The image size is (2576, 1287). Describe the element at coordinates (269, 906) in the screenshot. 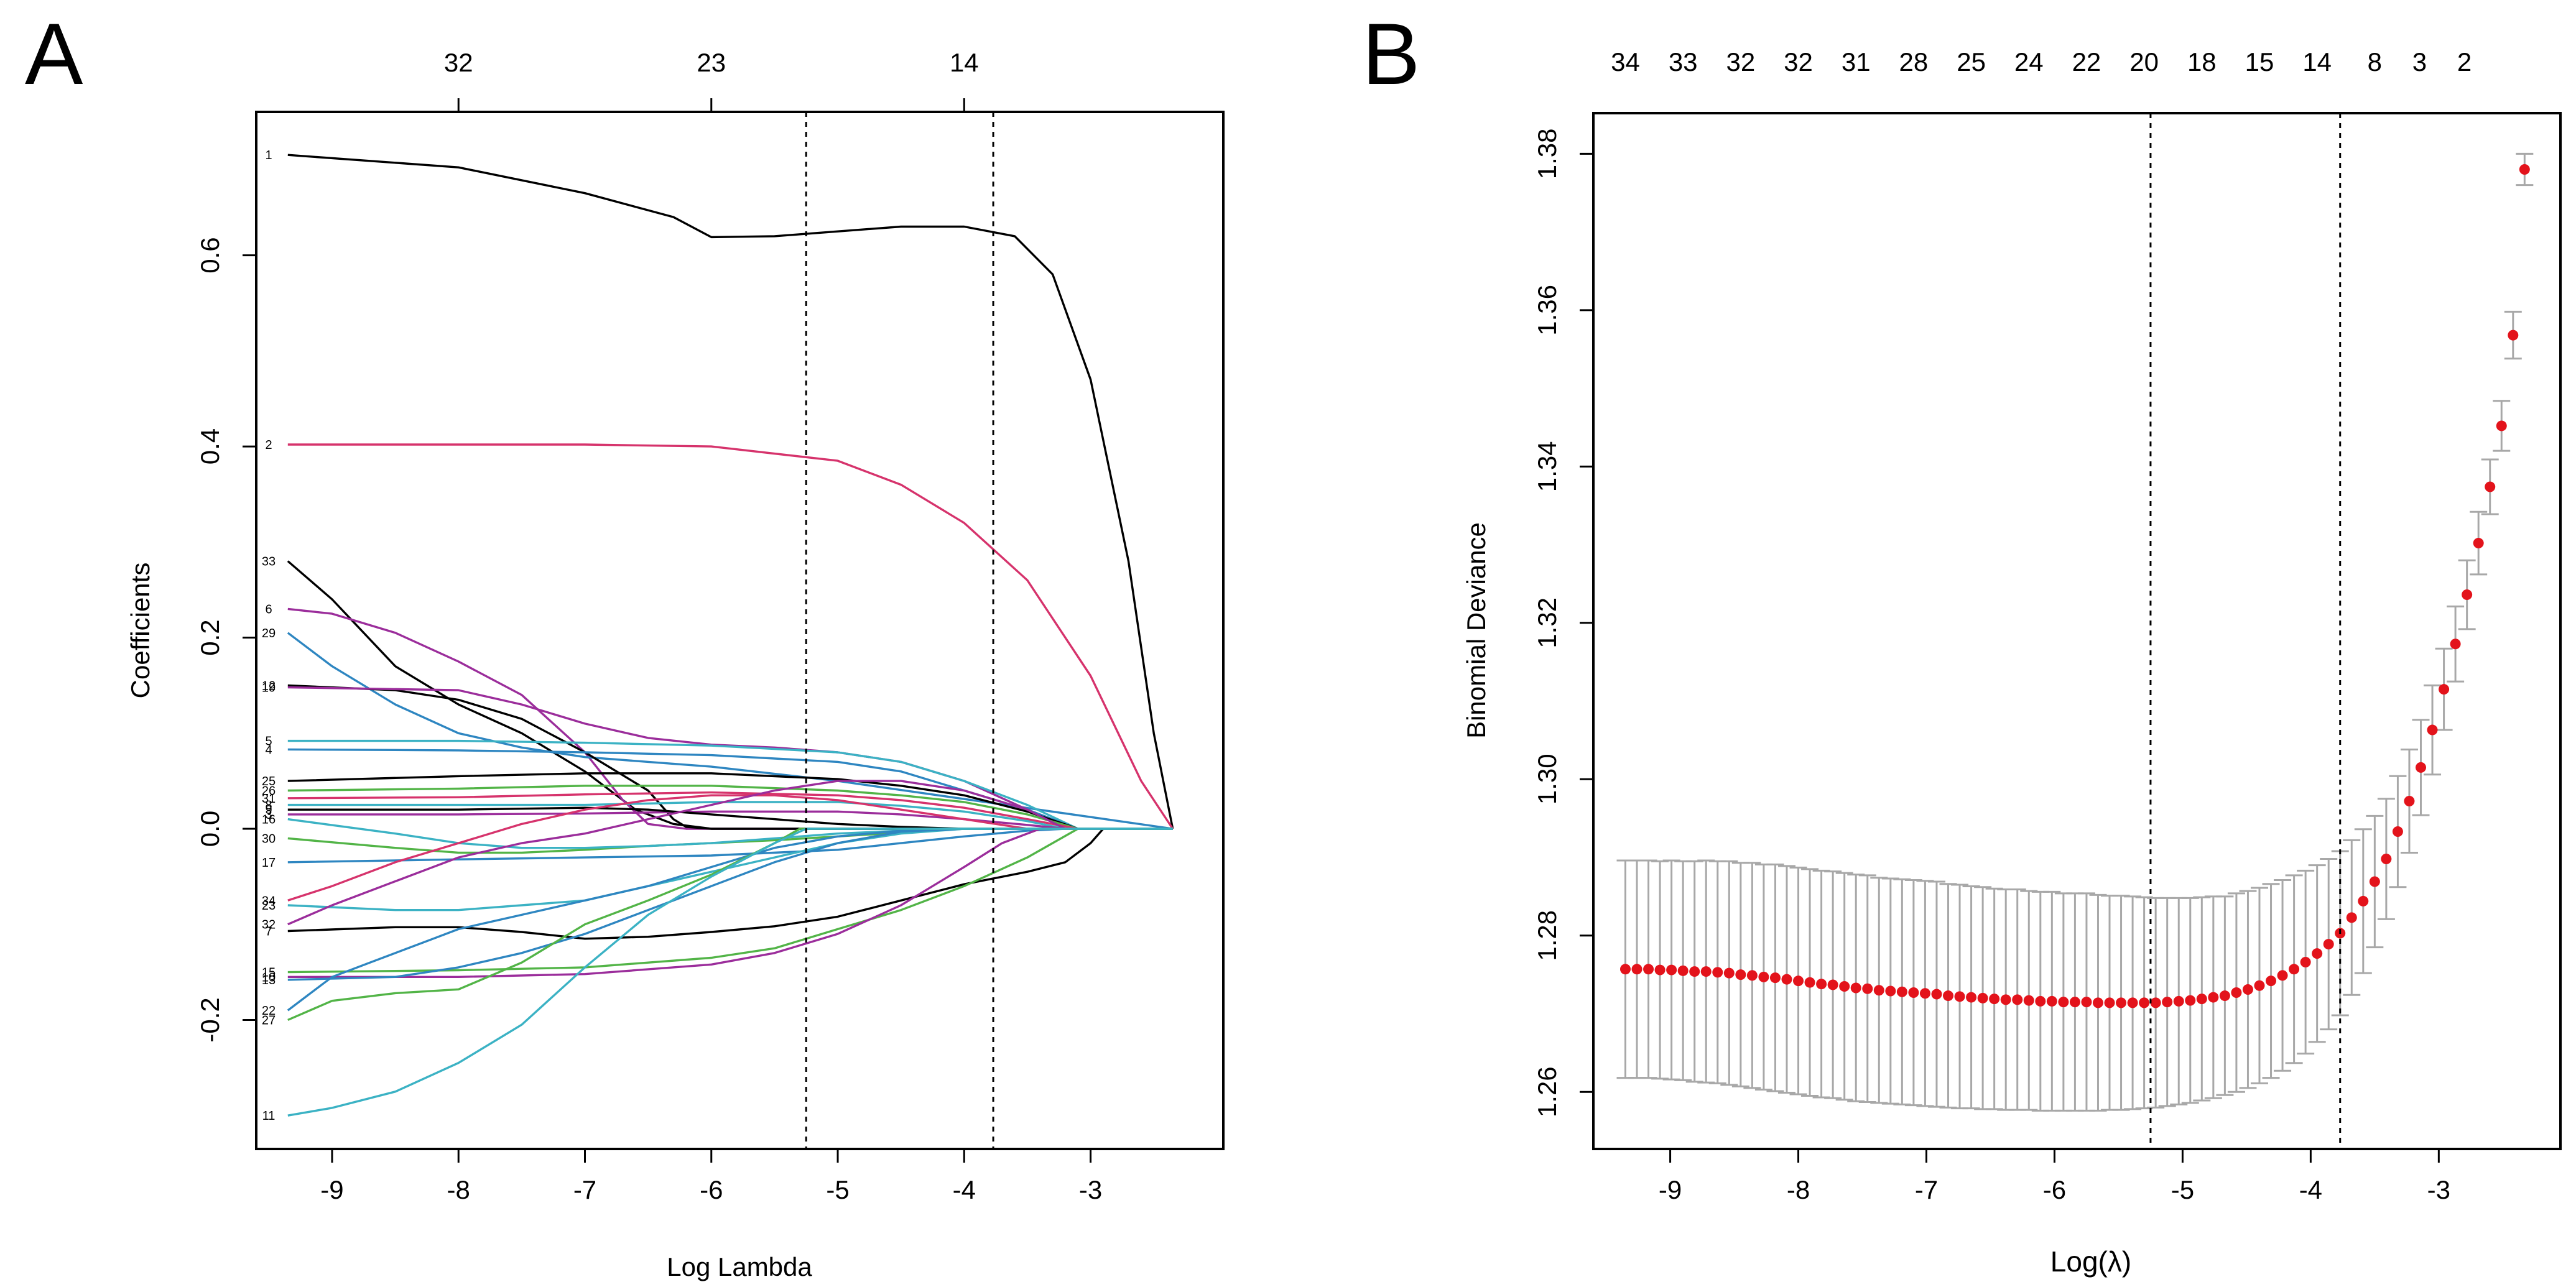

I see `path-label-23: 23` at that location.